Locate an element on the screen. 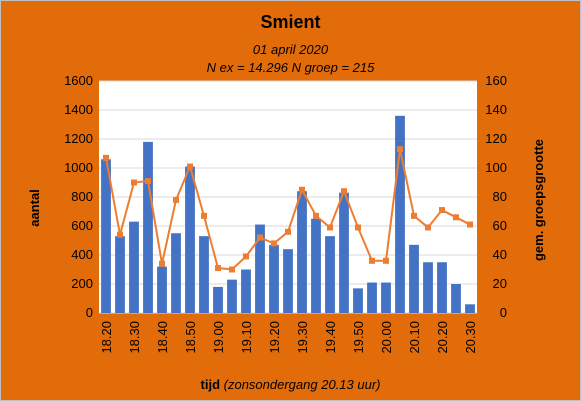 Image resolution: width=581 pixels, height=401 pixels. x-tick-label: 20.30 is located at coordinates (470, 337).